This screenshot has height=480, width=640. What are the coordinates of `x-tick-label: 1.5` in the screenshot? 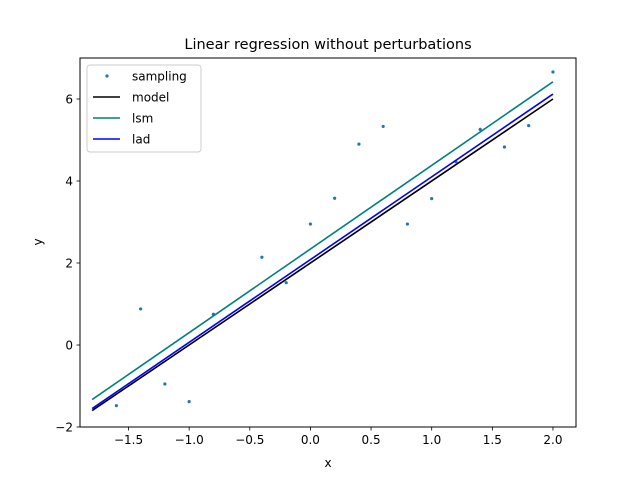 It's located at (492, 440).